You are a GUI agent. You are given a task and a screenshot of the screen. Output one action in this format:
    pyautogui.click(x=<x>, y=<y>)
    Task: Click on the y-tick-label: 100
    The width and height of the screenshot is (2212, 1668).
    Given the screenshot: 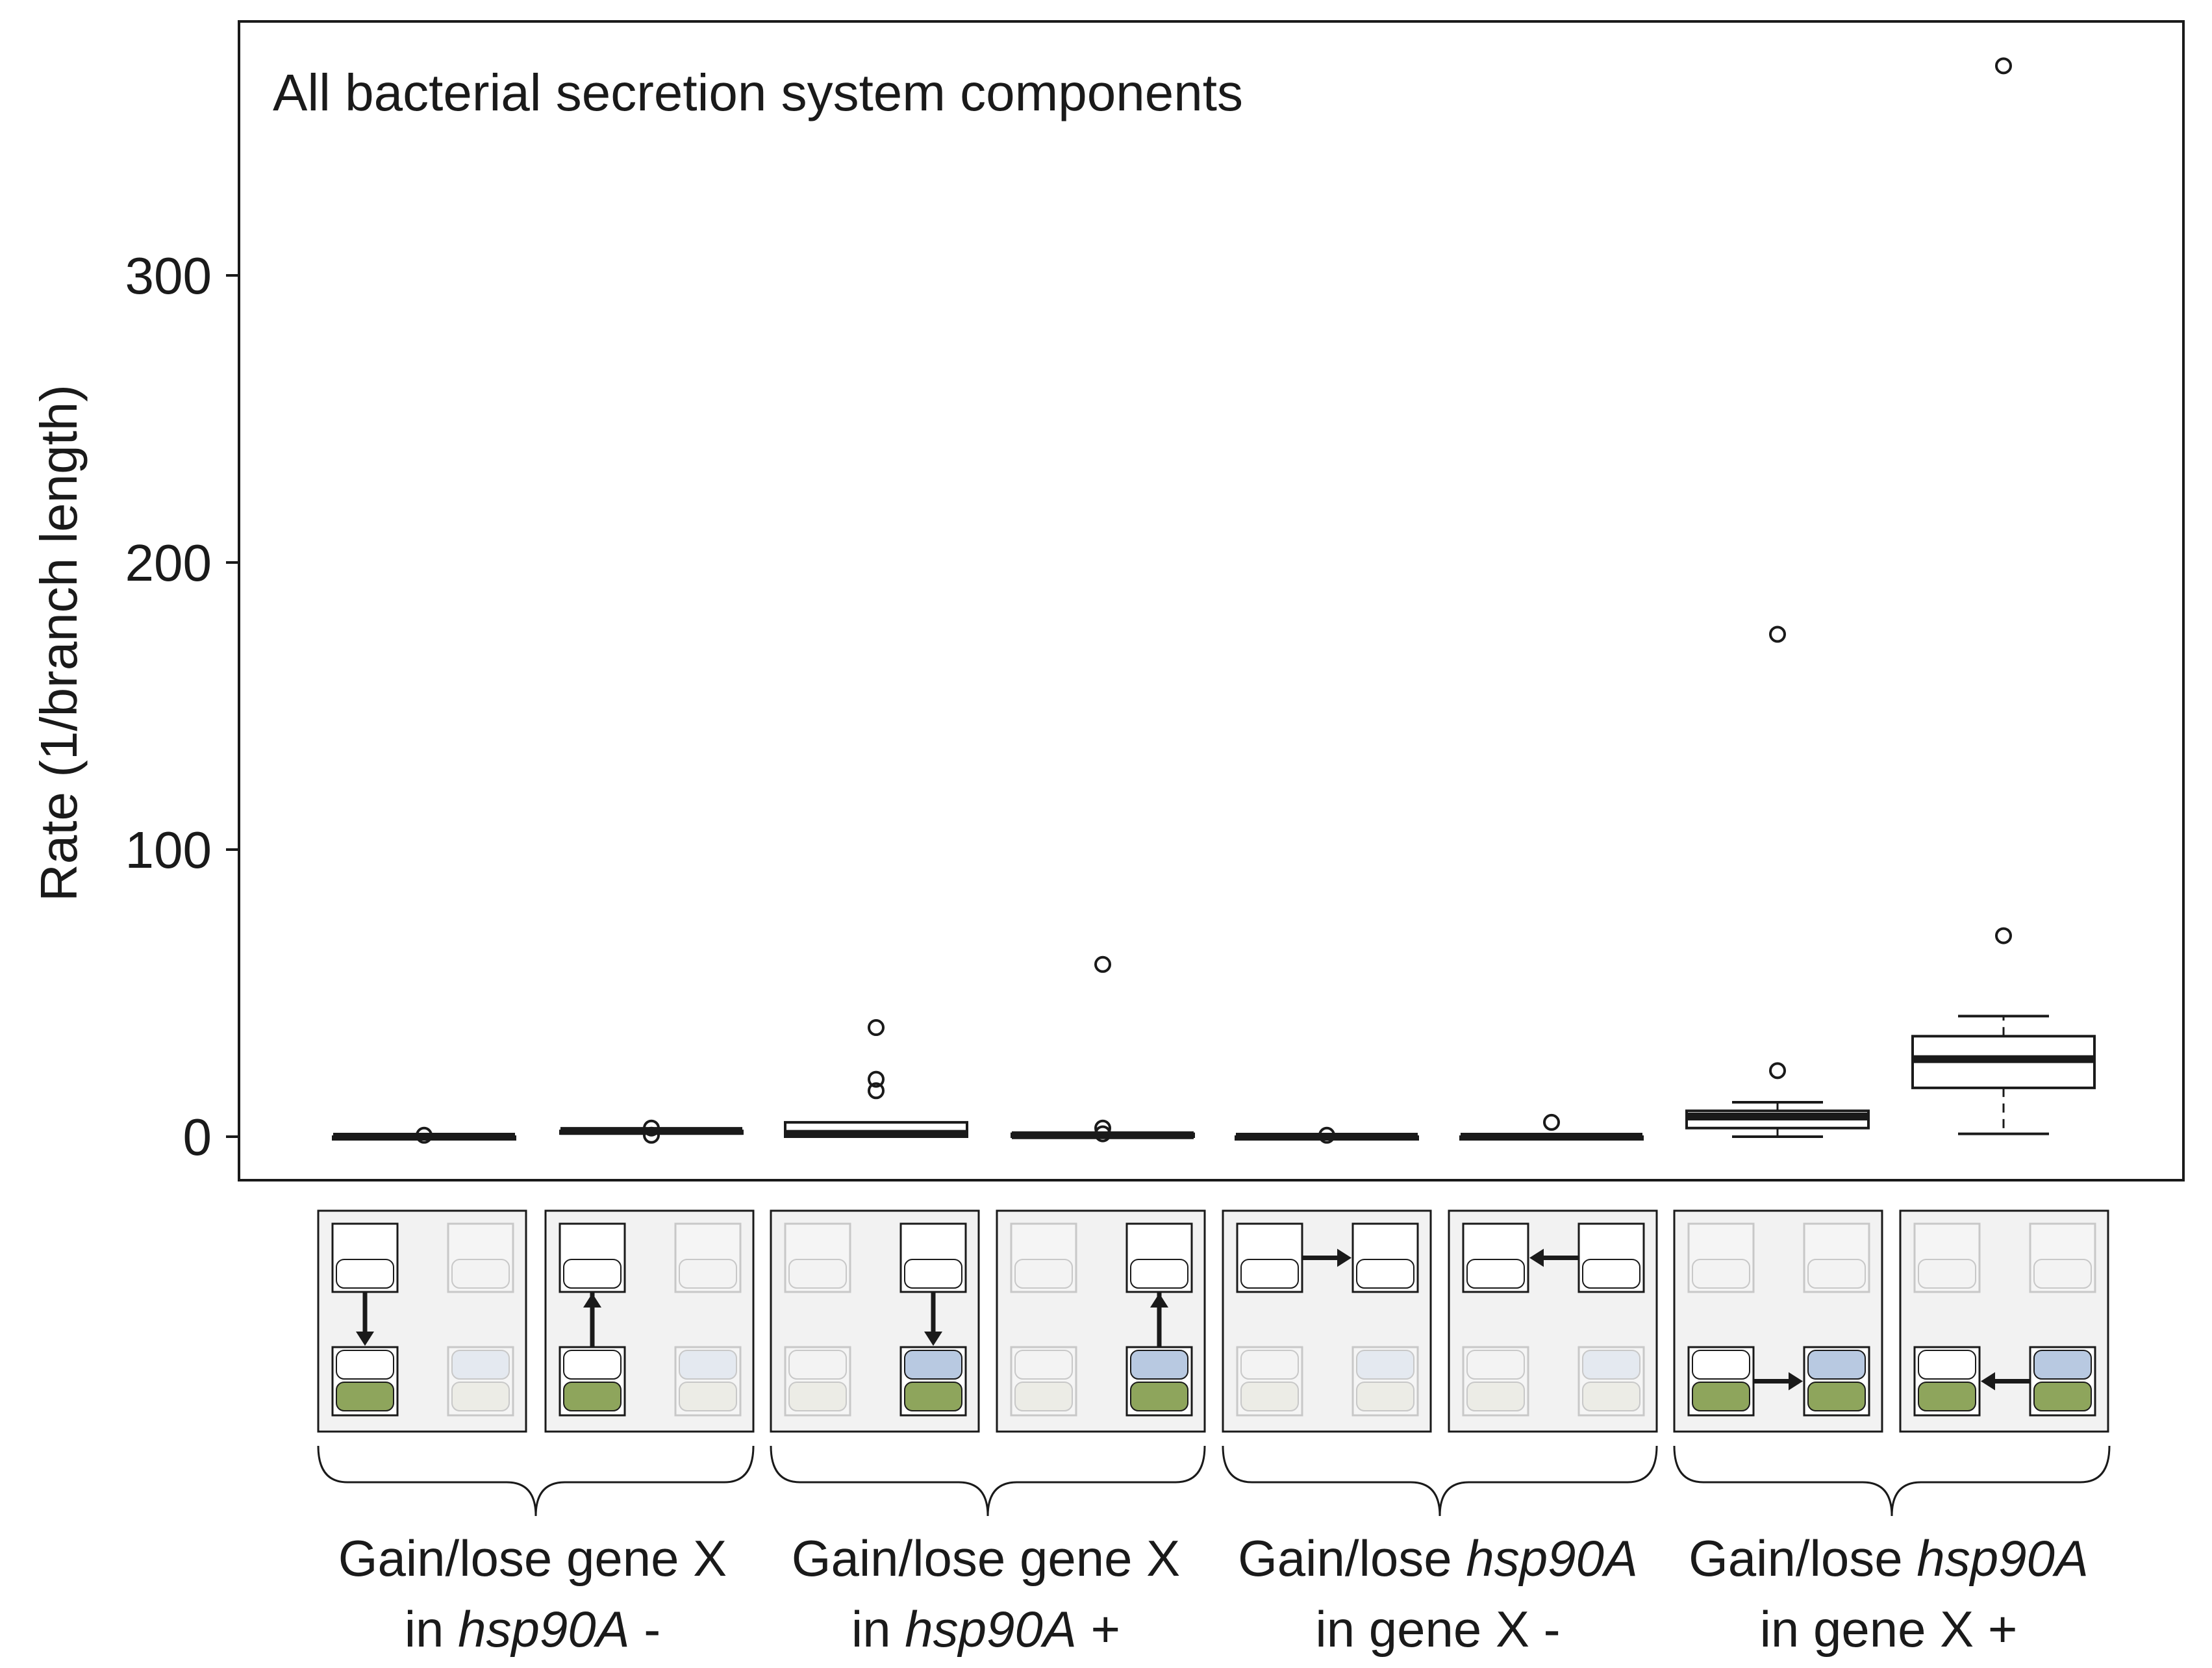 What is the action you would take?
    pyautogui.click(x=169, y=850)
    